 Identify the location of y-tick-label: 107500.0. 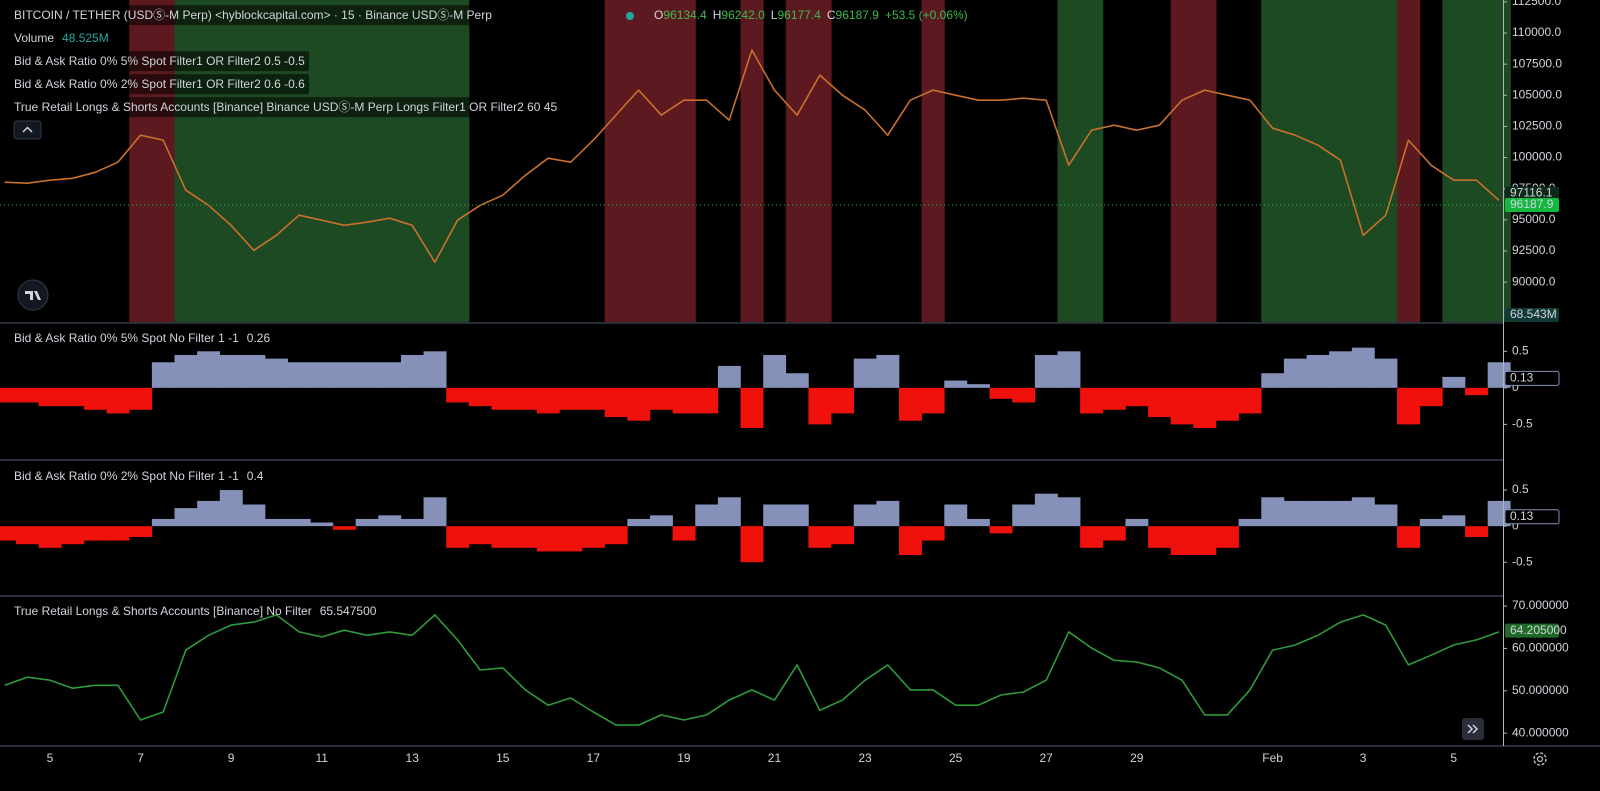
(1537, 63).